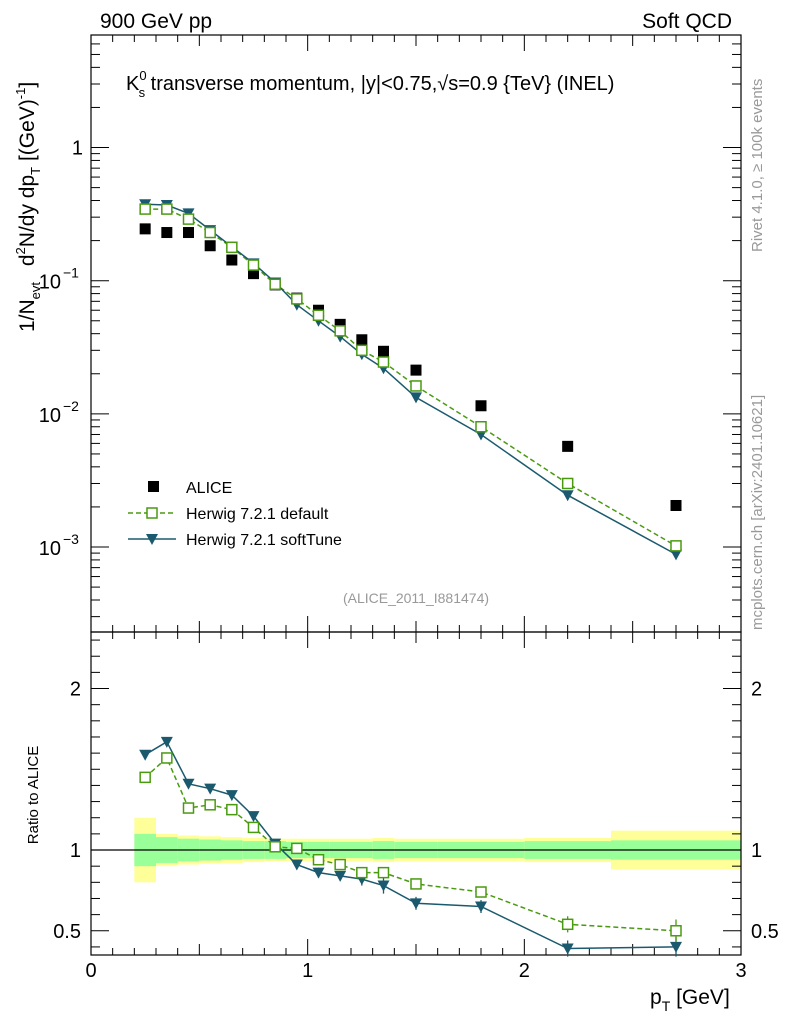  What do you see at coordinates (257, 514) in the screenshot?
I see `legend-label-default: Herwig 7.2.1 default` at bounding box center [257, 514].